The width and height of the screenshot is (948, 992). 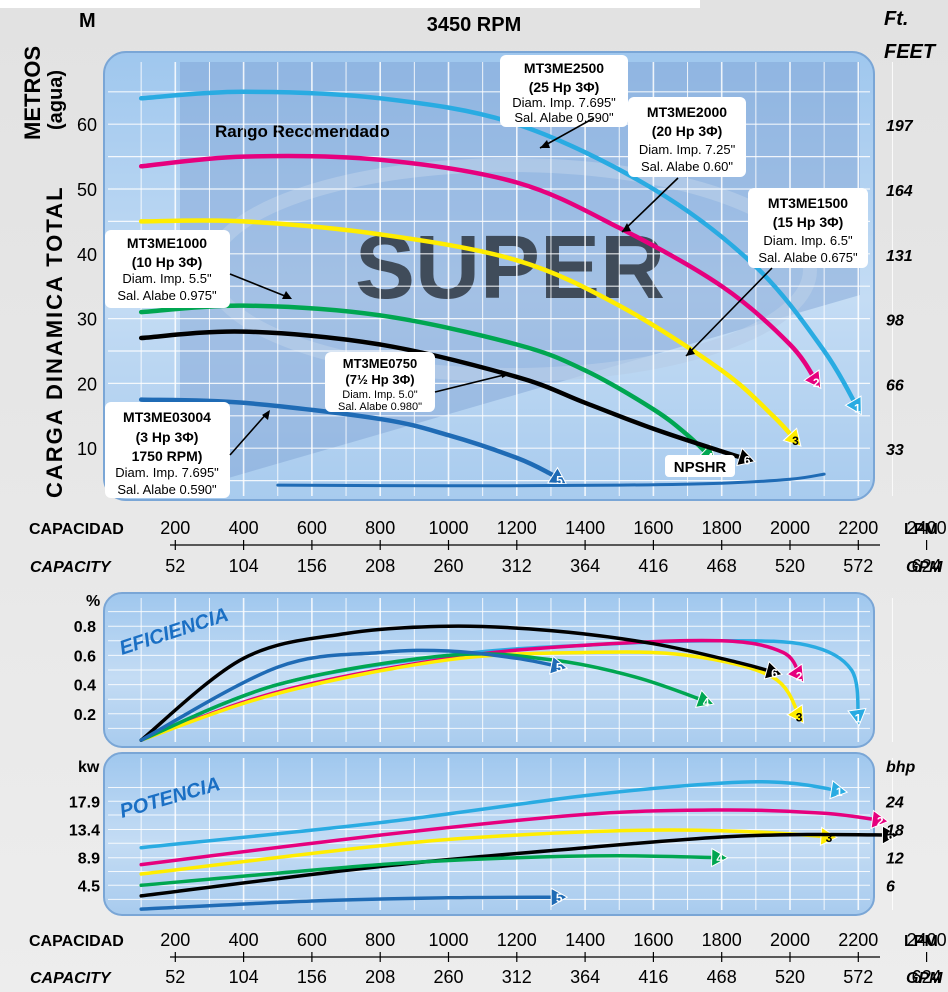 I want to click on arrowhead-p4, so click(x=287, y=295).